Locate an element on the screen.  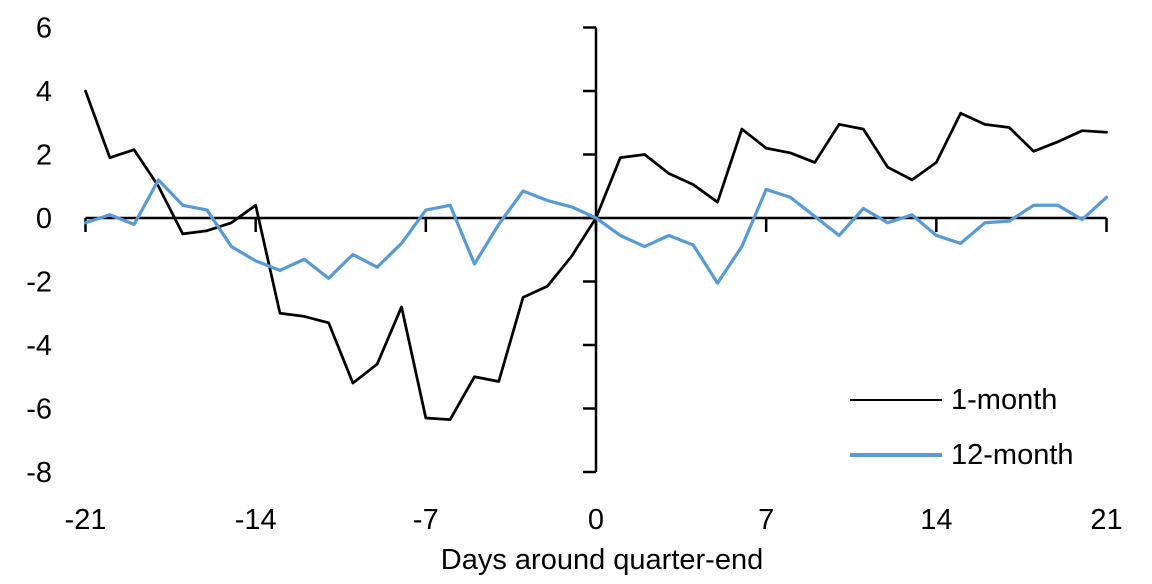
legend-item-1-month: 1-month is located at coordinates (995, 400).